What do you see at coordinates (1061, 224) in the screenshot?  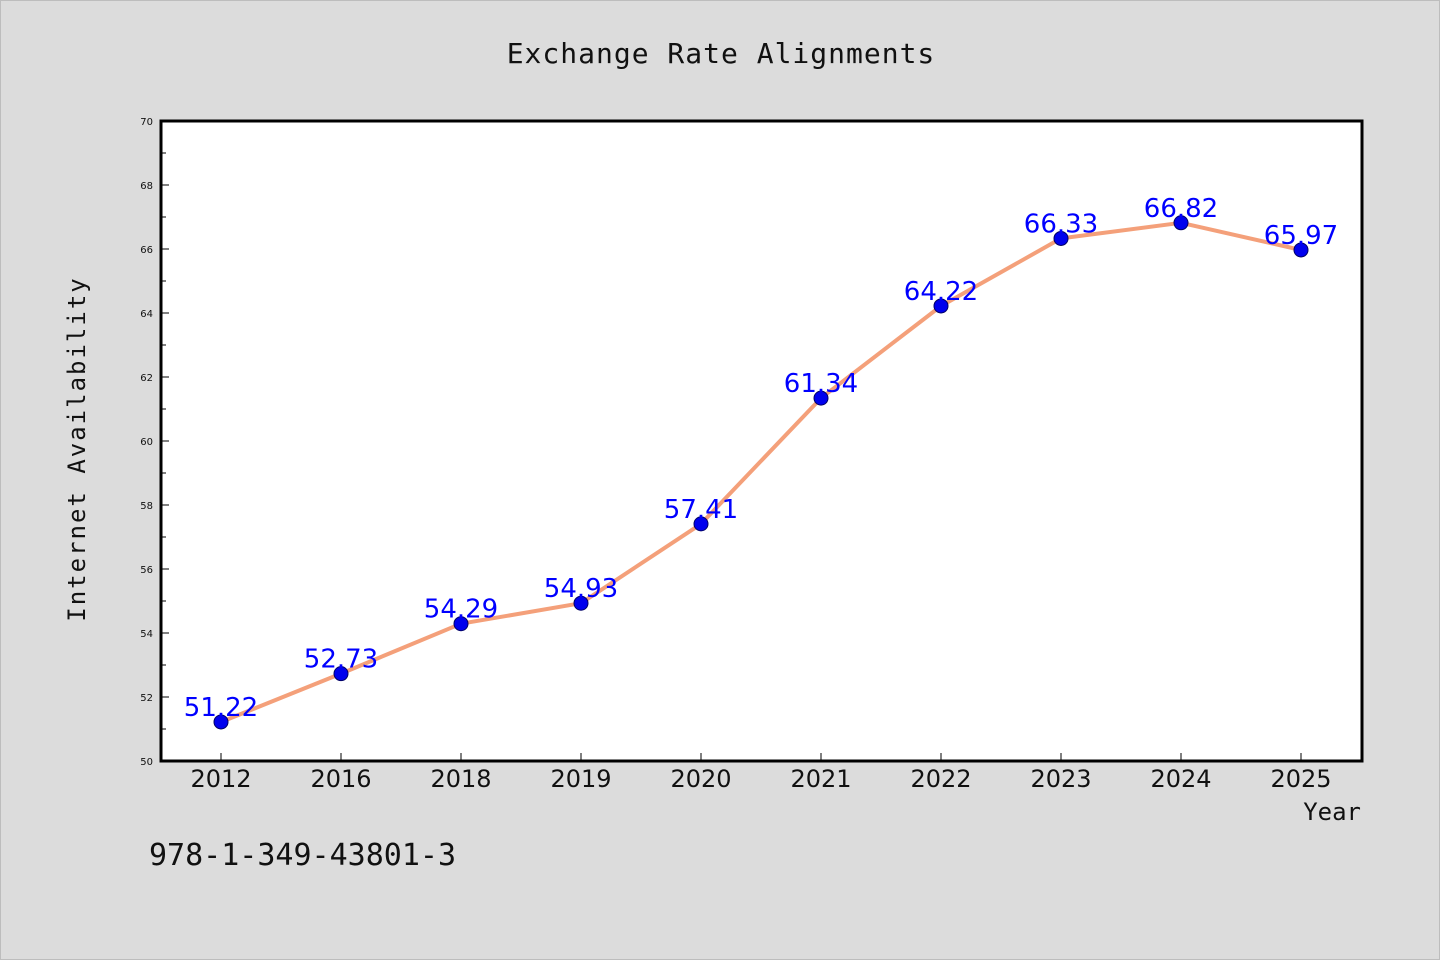 I see `data-label: 66.33` at bounding box center [1061, 224].